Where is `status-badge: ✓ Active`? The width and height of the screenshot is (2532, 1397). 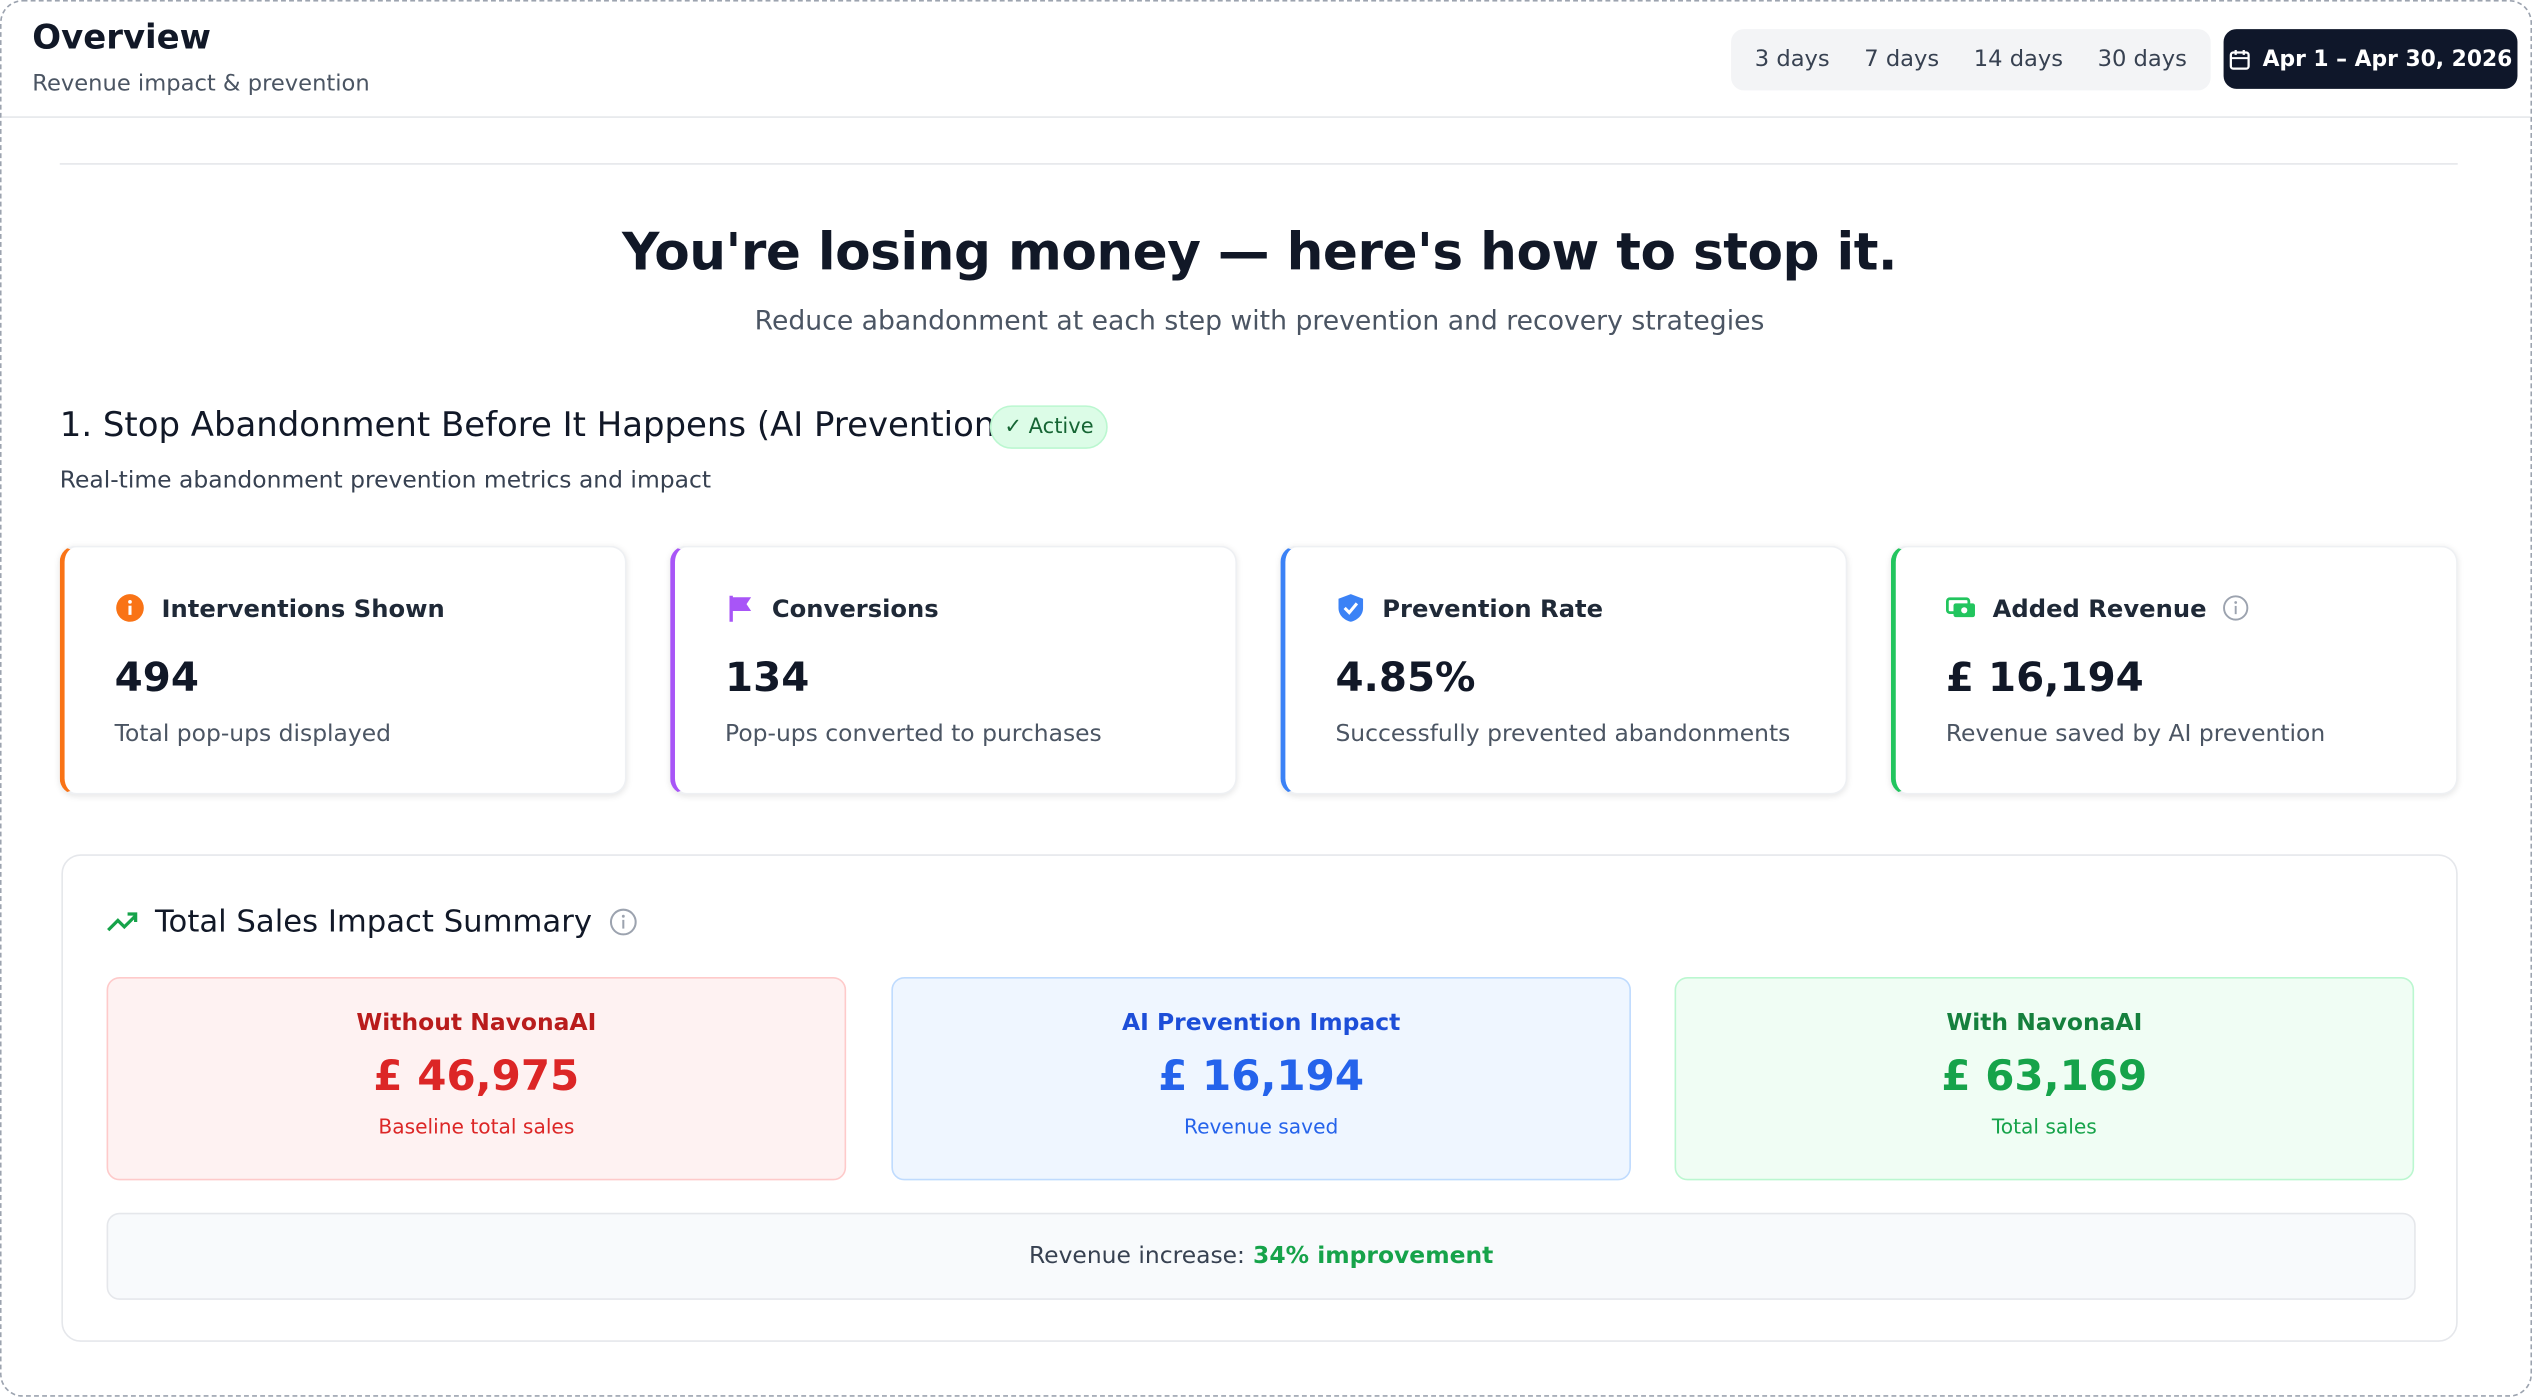
status-badge: ✓ Active is located at coordinates (1049, 427).